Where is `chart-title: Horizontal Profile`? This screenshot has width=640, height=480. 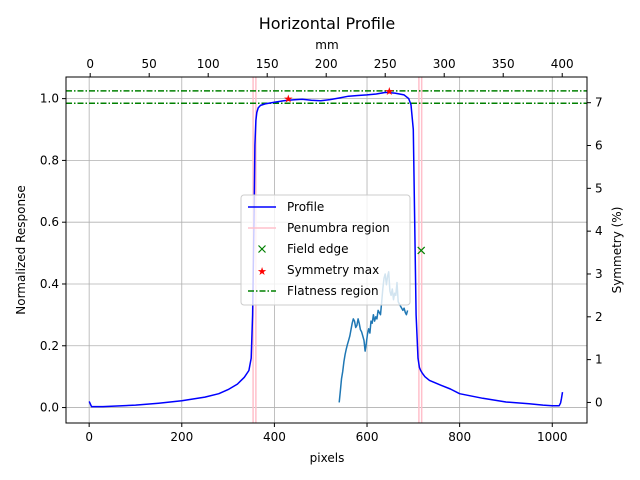 chart-title: Horizontal Profile is located at coordinates (327, 23).